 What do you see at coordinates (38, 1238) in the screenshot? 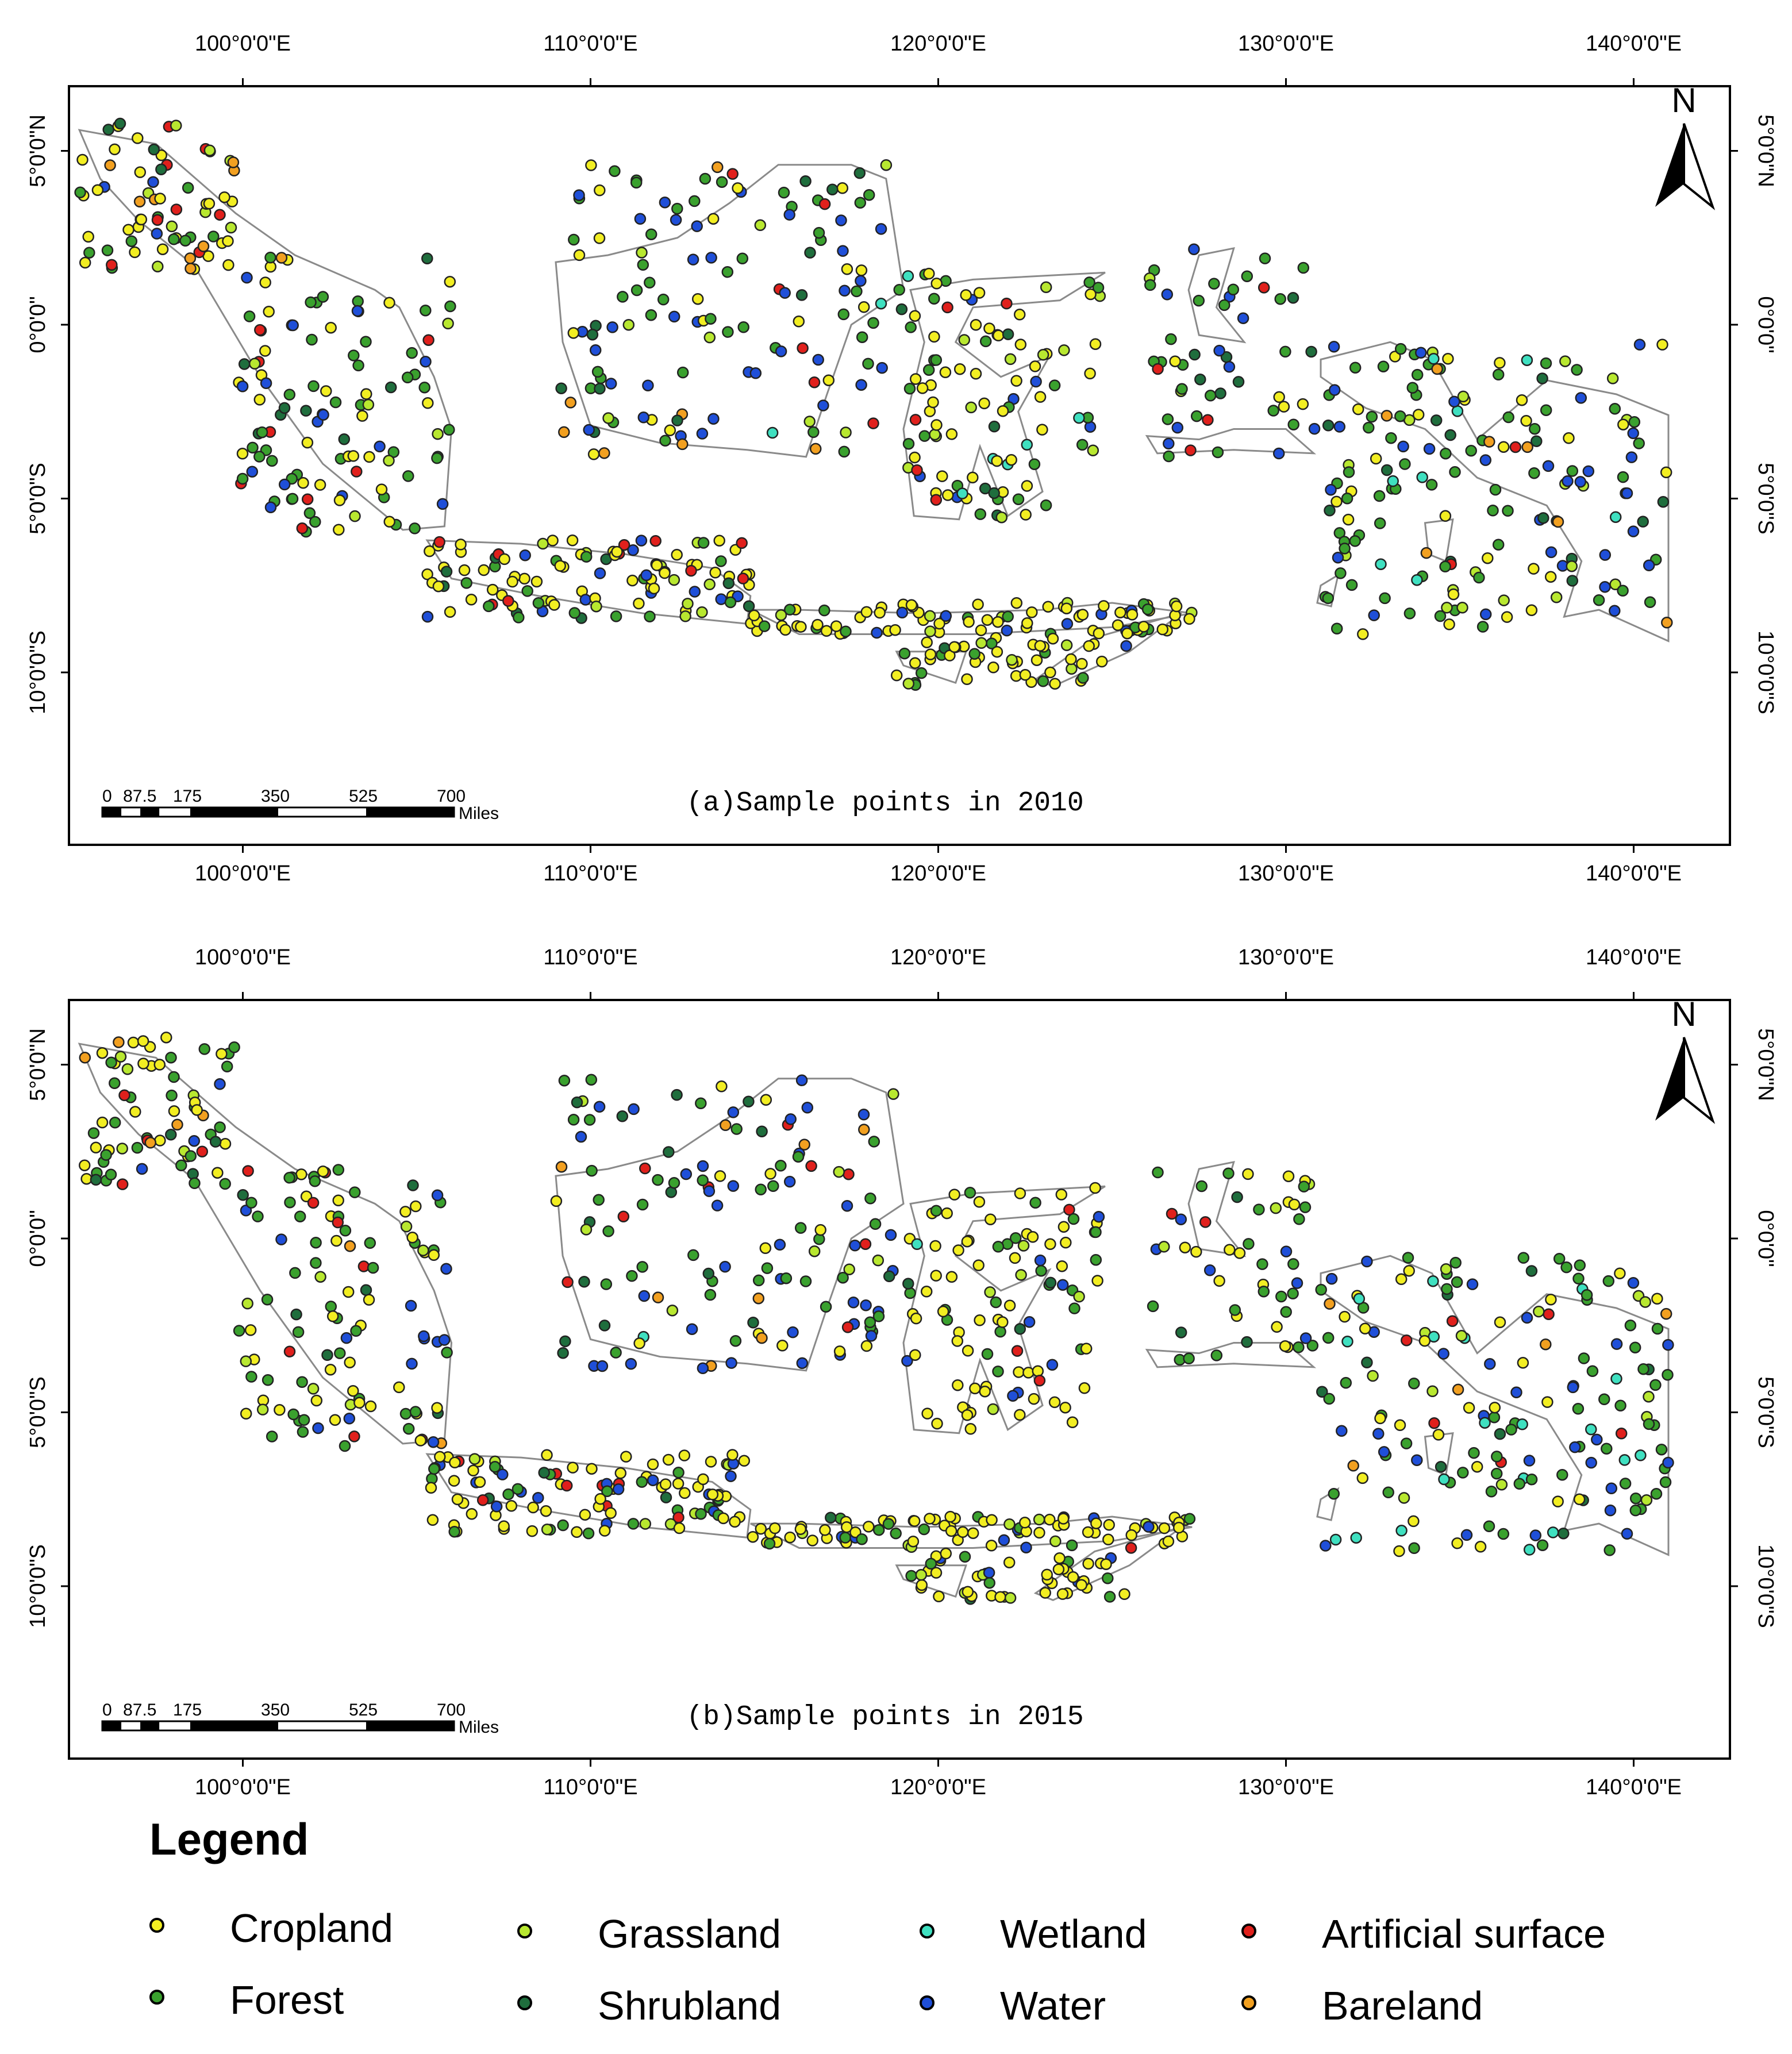
I see `left-lat-label: 0°0'0"` at bounding box center [38, 1238].